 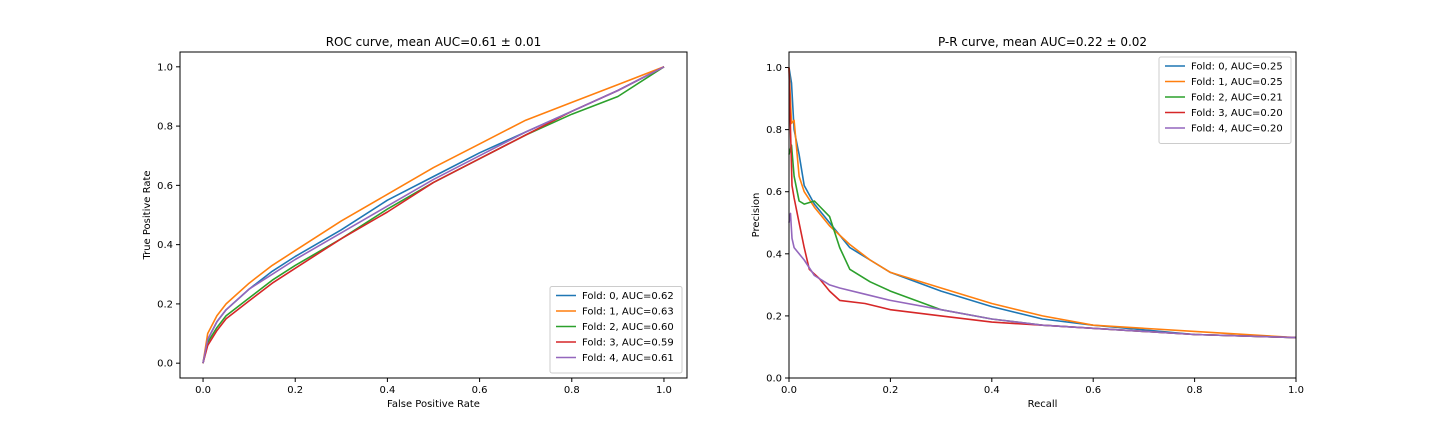 What do you see at coordinates (147, 215) in the screenshot?
I see `roc-ylabel: True Positive Rate` at bounding box center [147, 215].